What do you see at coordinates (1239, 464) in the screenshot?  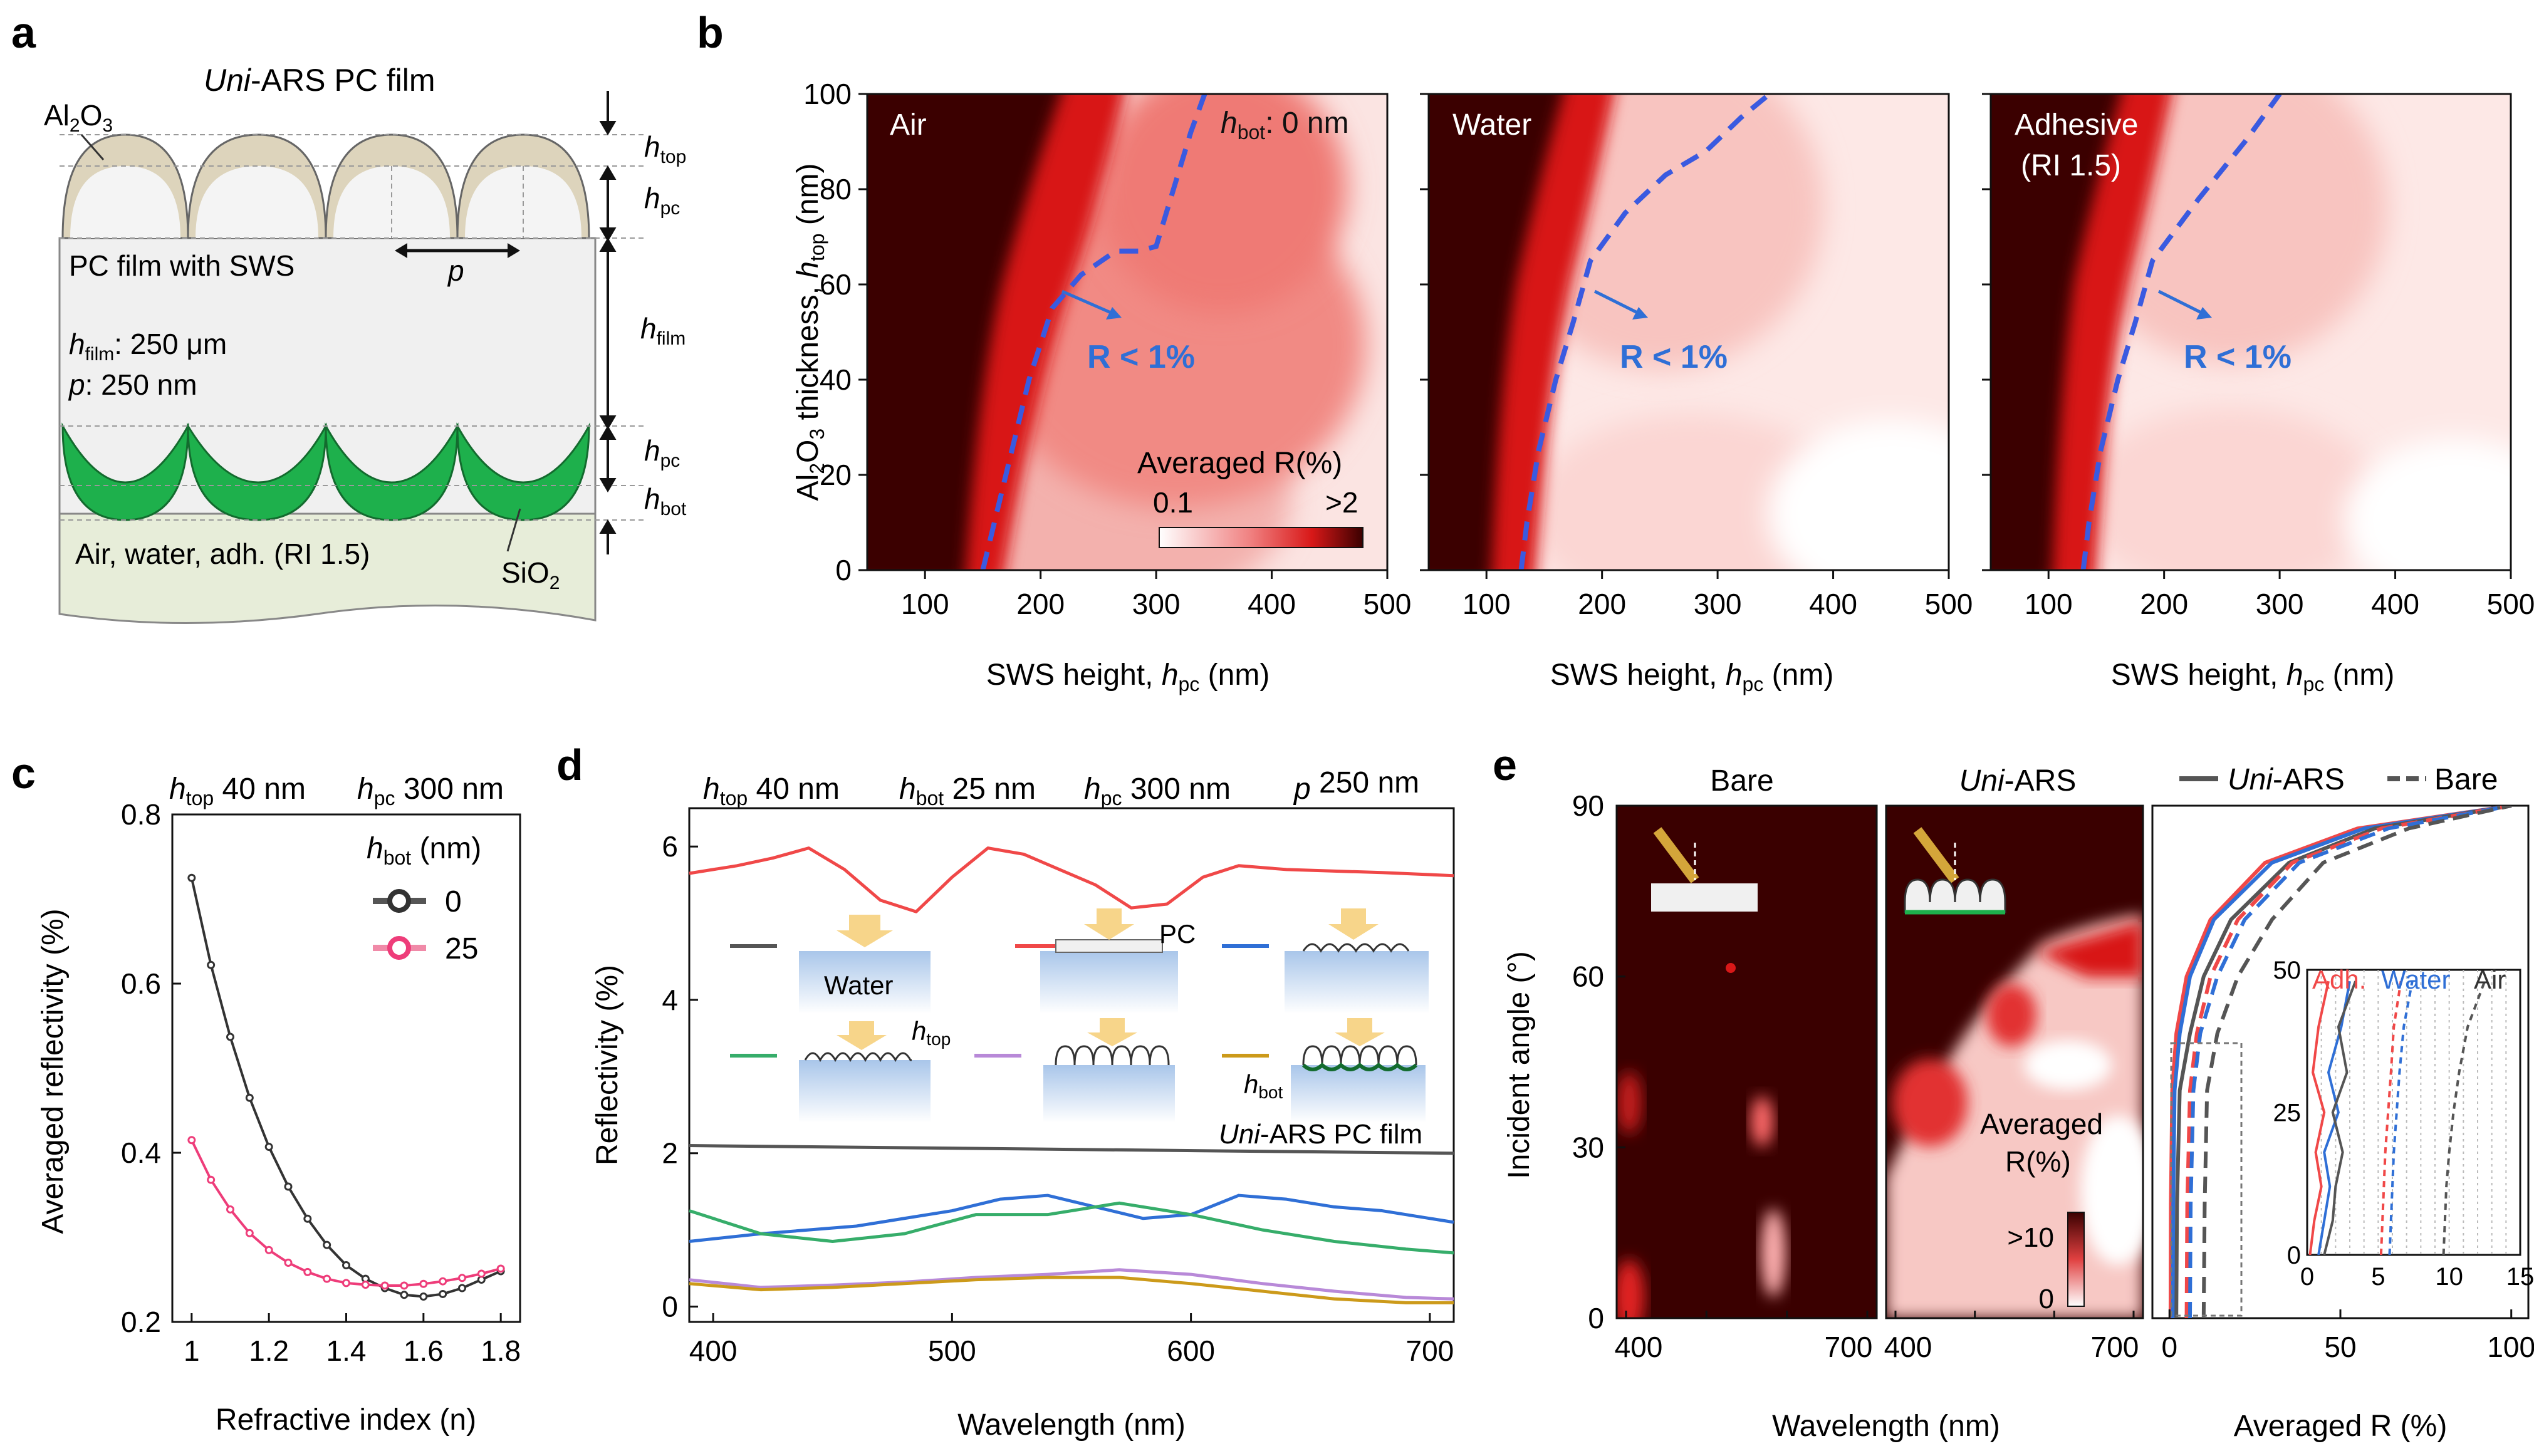 I see `colorbar-title-b: Averaged R(%)` at bounding box center [1239, 464].